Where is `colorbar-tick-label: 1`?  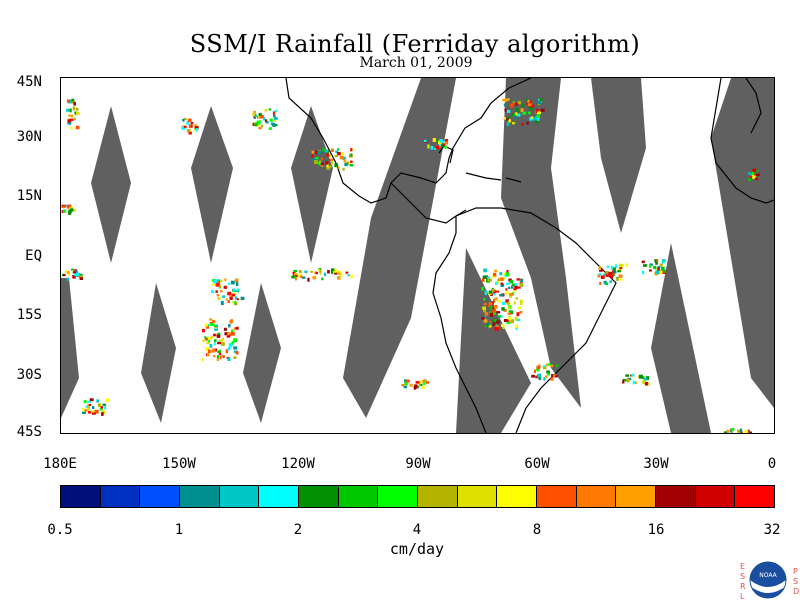
colorbar-tick-label: 1 is located at coordinates (179, 530).